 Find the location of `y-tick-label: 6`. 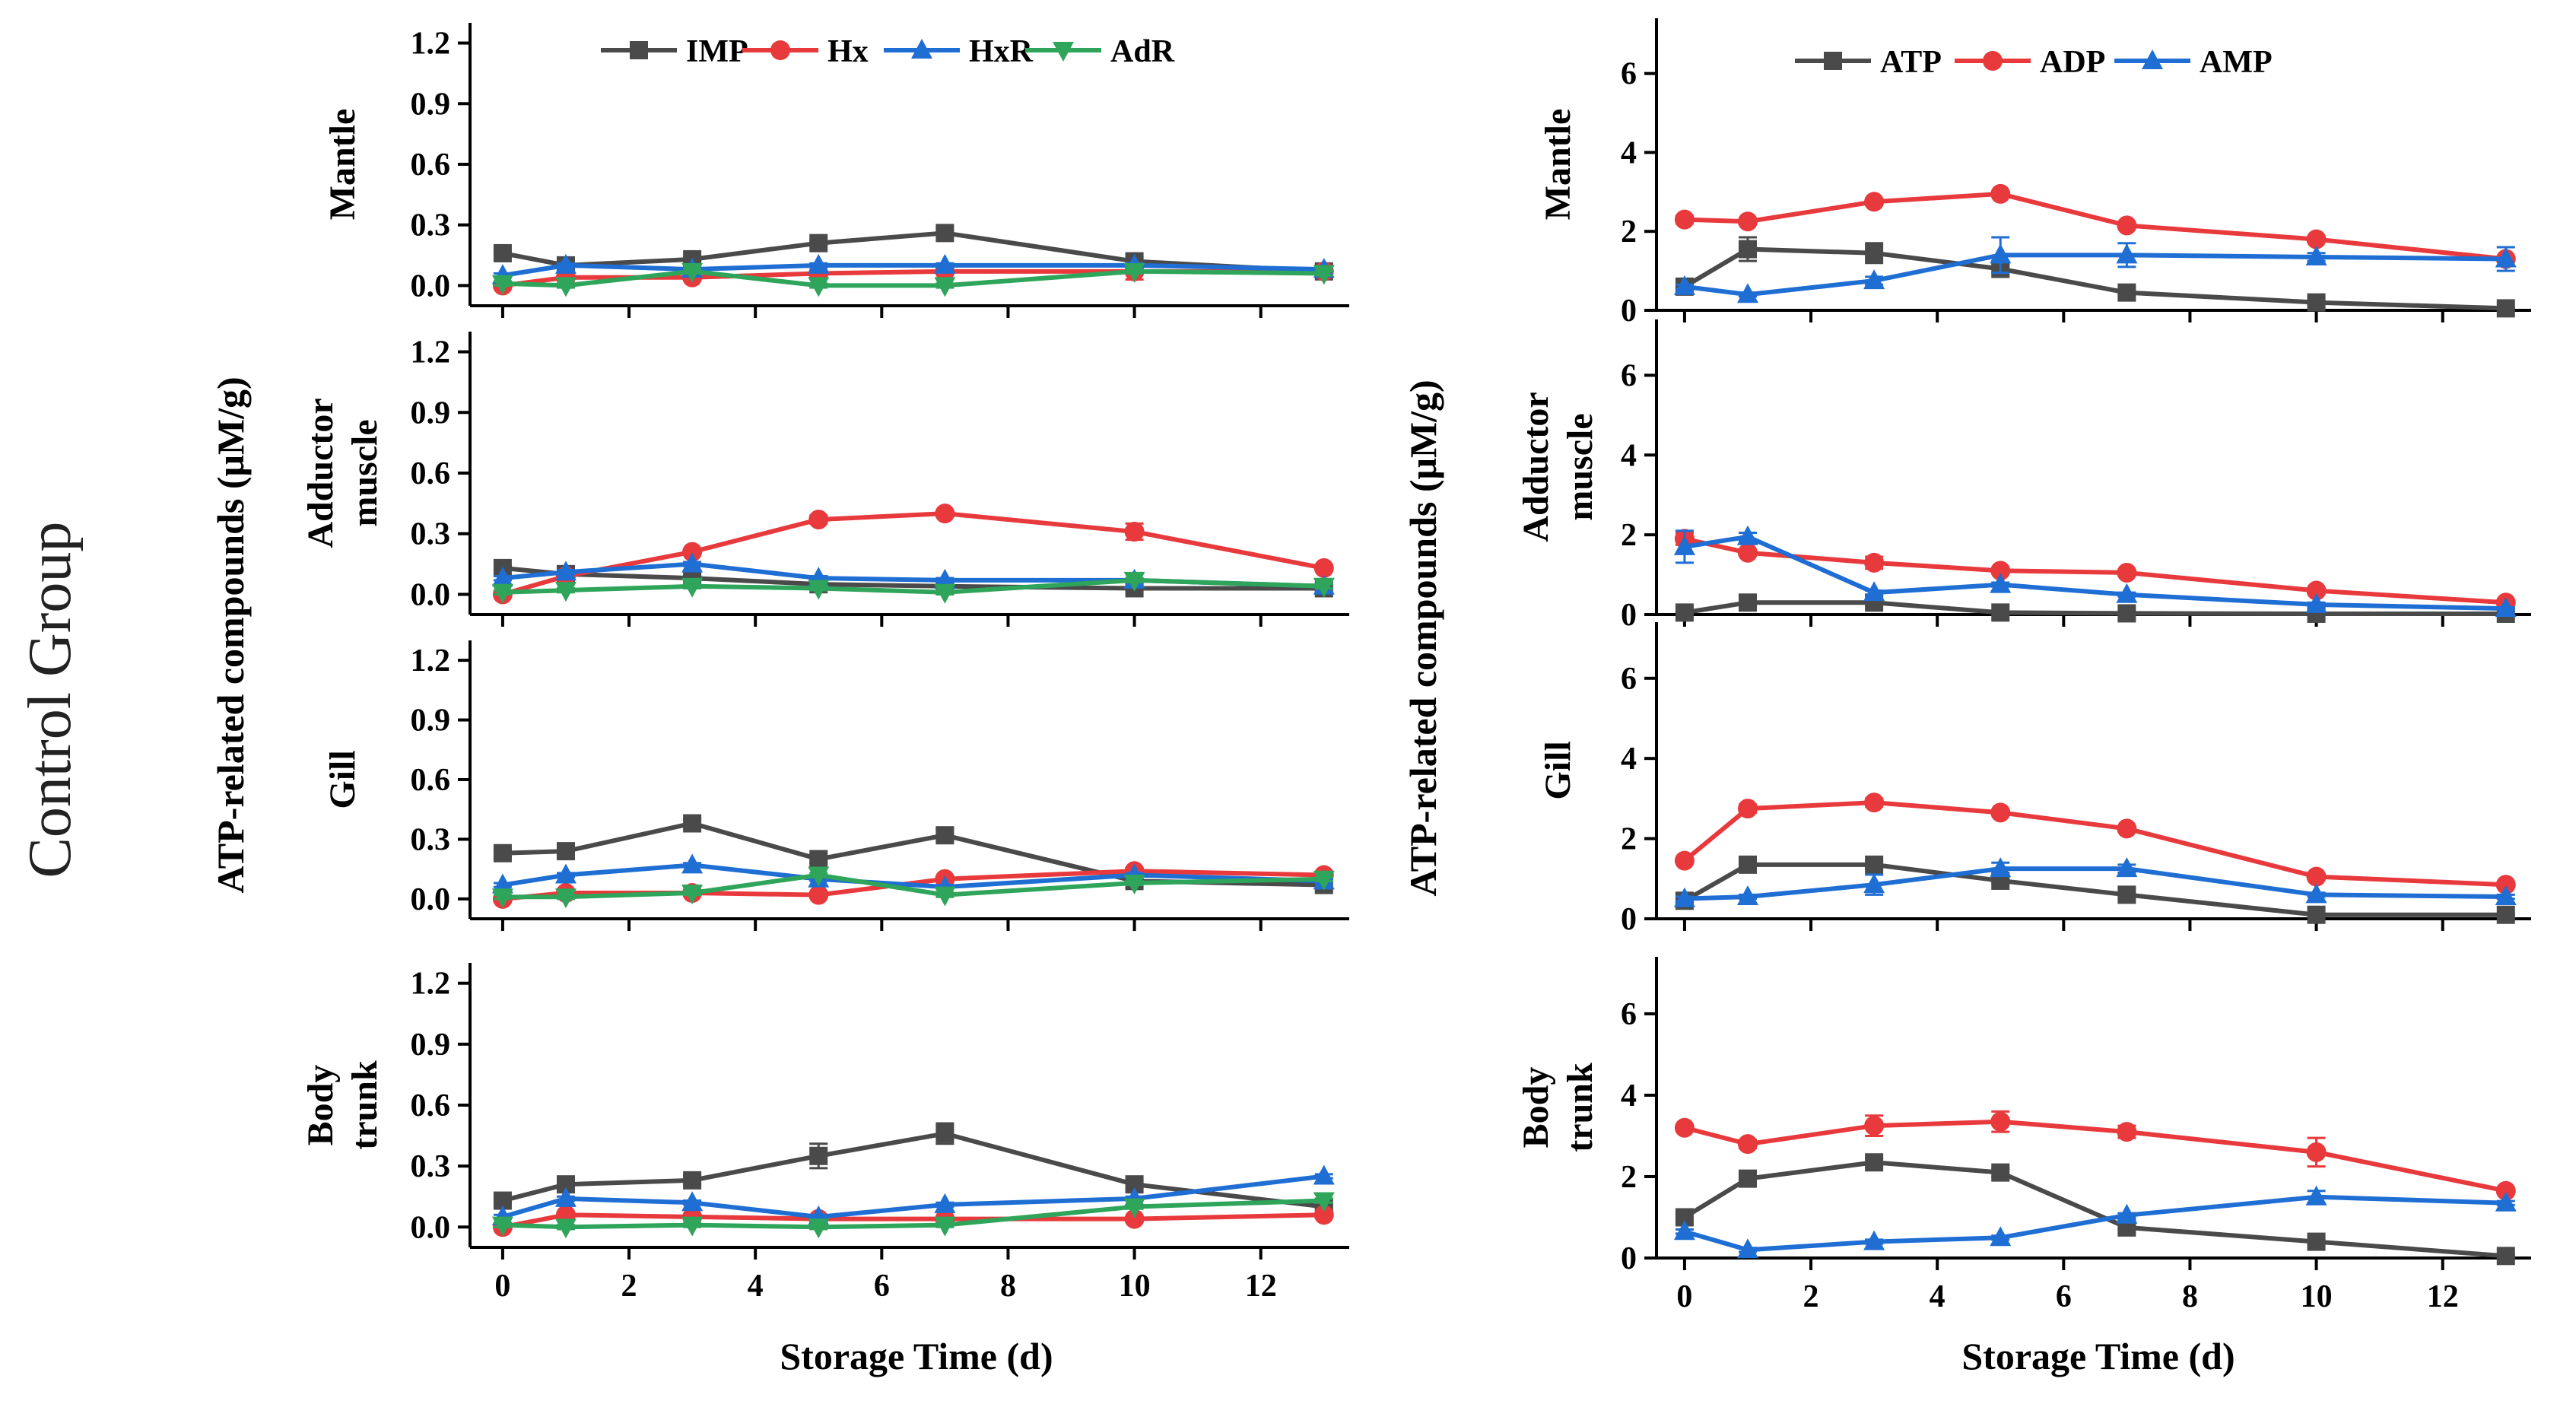

y-tick-label: 6 is located at coordinates (1629, 74).